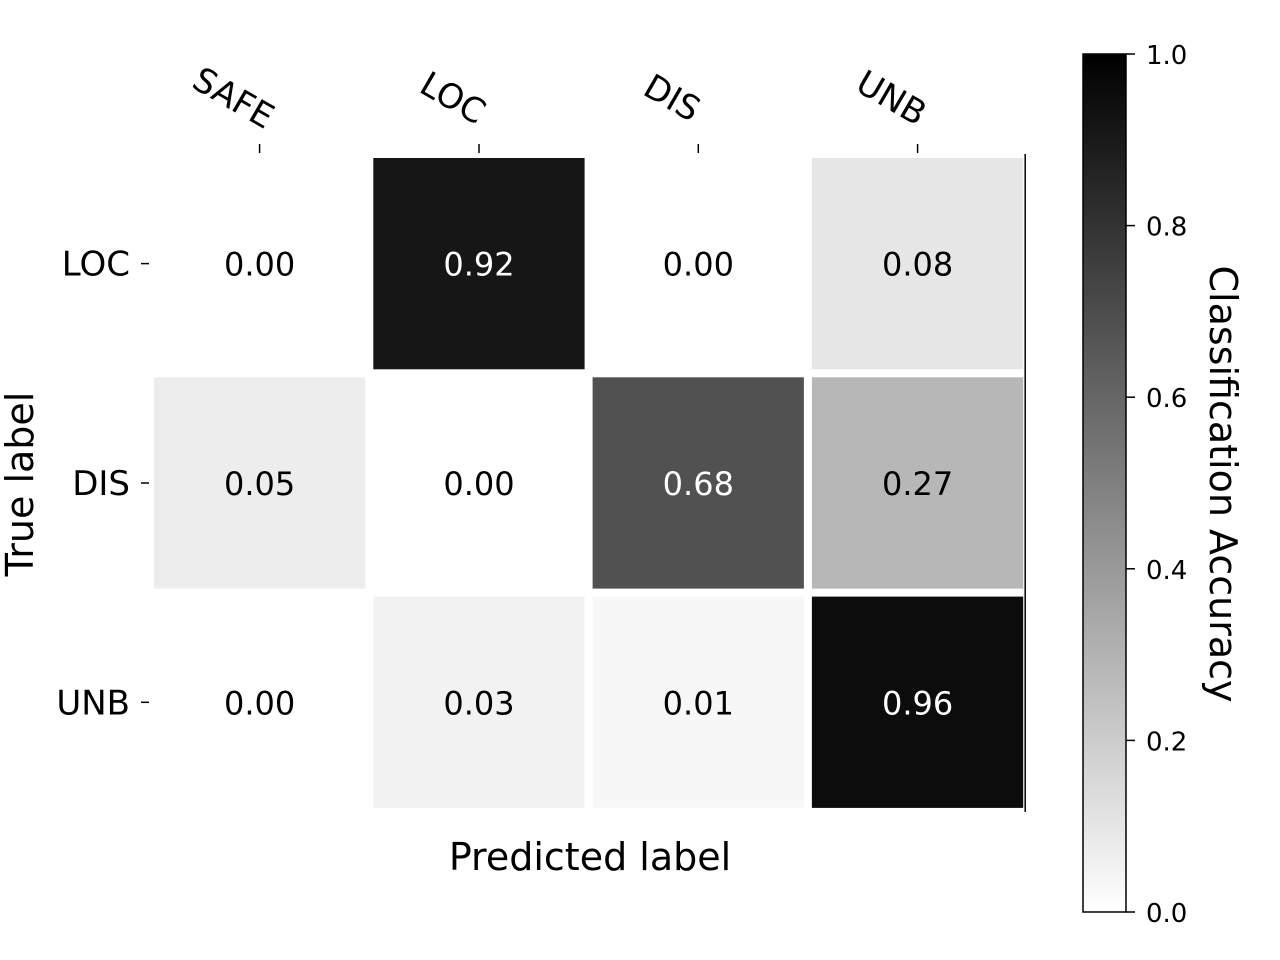  Describe the element at coordinates (1166, 399) in the screenshot. I see `colorbar-tick-label: 0.6` at that location.